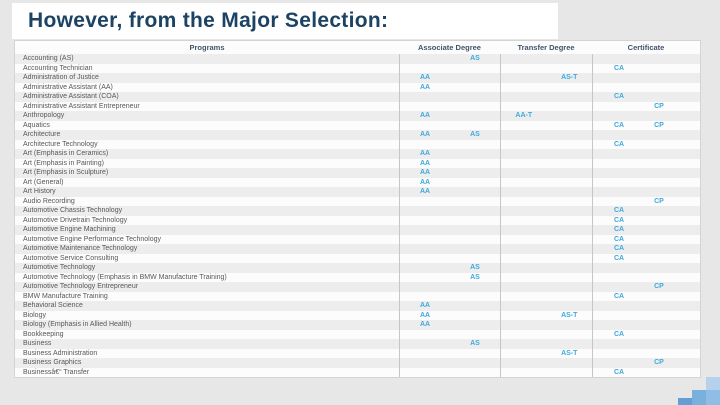  What do you see at coordinates (66, 173) in the screenshot?
I see `program-name: Art (Emphasis in Sculpture)` at bounding box center [66, 173].